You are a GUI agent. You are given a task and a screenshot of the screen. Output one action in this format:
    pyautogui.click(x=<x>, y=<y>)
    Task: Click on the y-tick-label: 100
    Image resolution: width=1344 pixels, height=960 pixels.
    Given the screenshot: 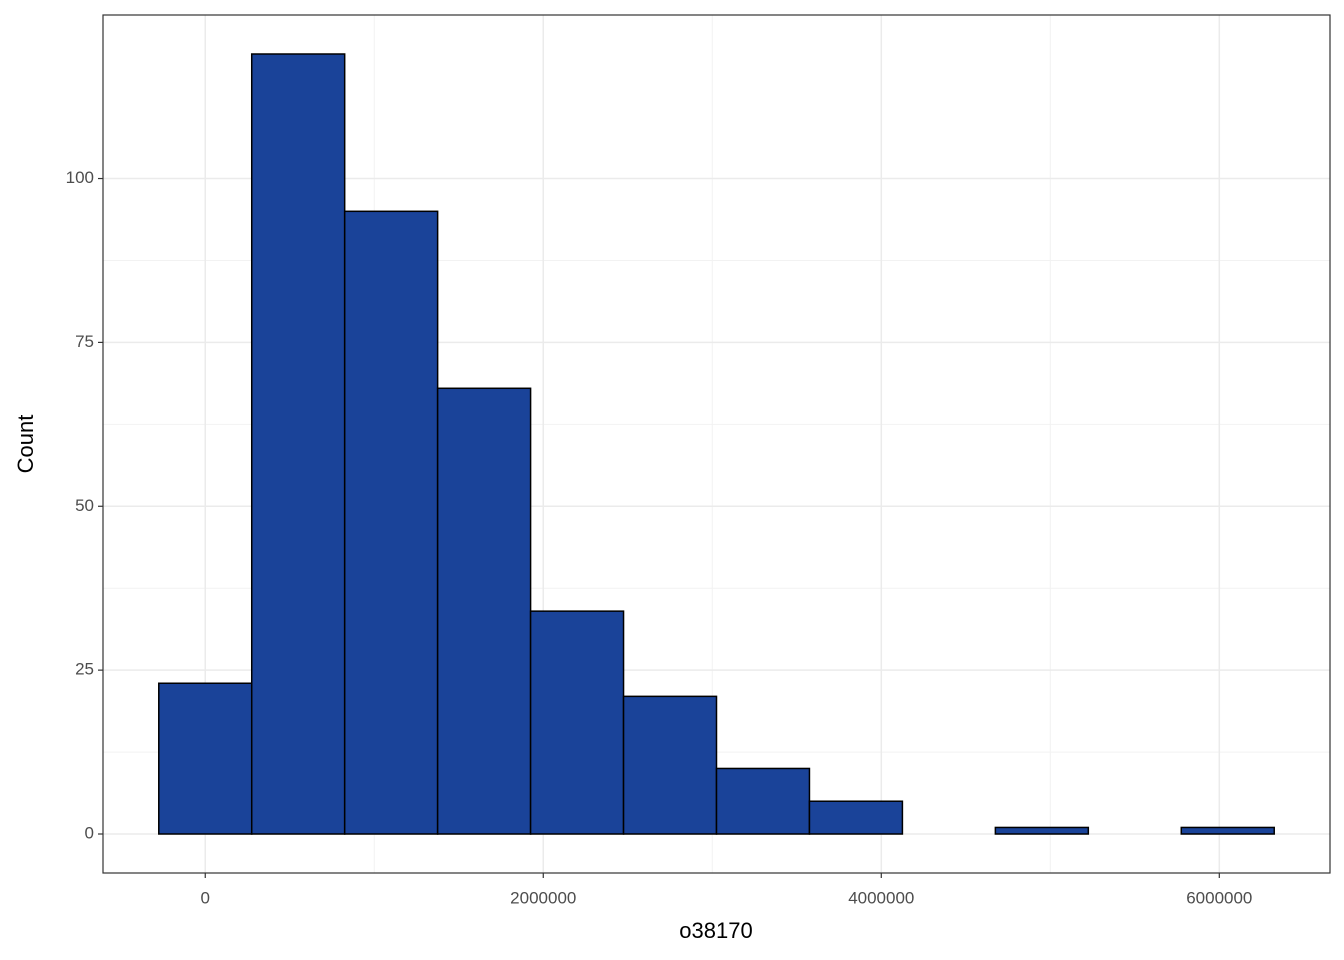 What is the action you would take?
    pyautogui.click(x=80, y=177)
    